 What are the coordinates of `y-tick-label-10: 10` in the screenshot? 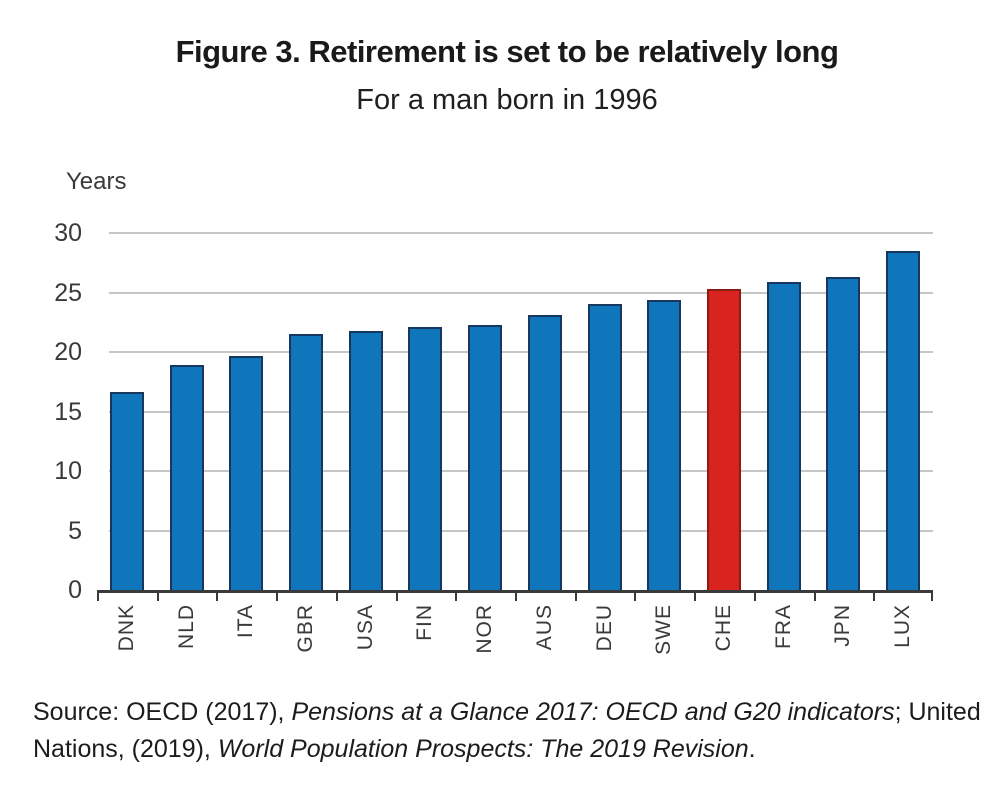 It's located at (68, 471).